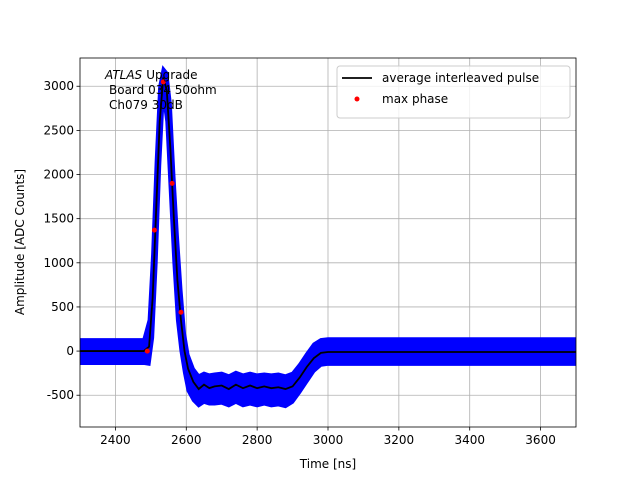  What do you see at coordinates (62, 307) in the screenshot?
I see `y-tick-label: 500` at bounding box center [62, 307].